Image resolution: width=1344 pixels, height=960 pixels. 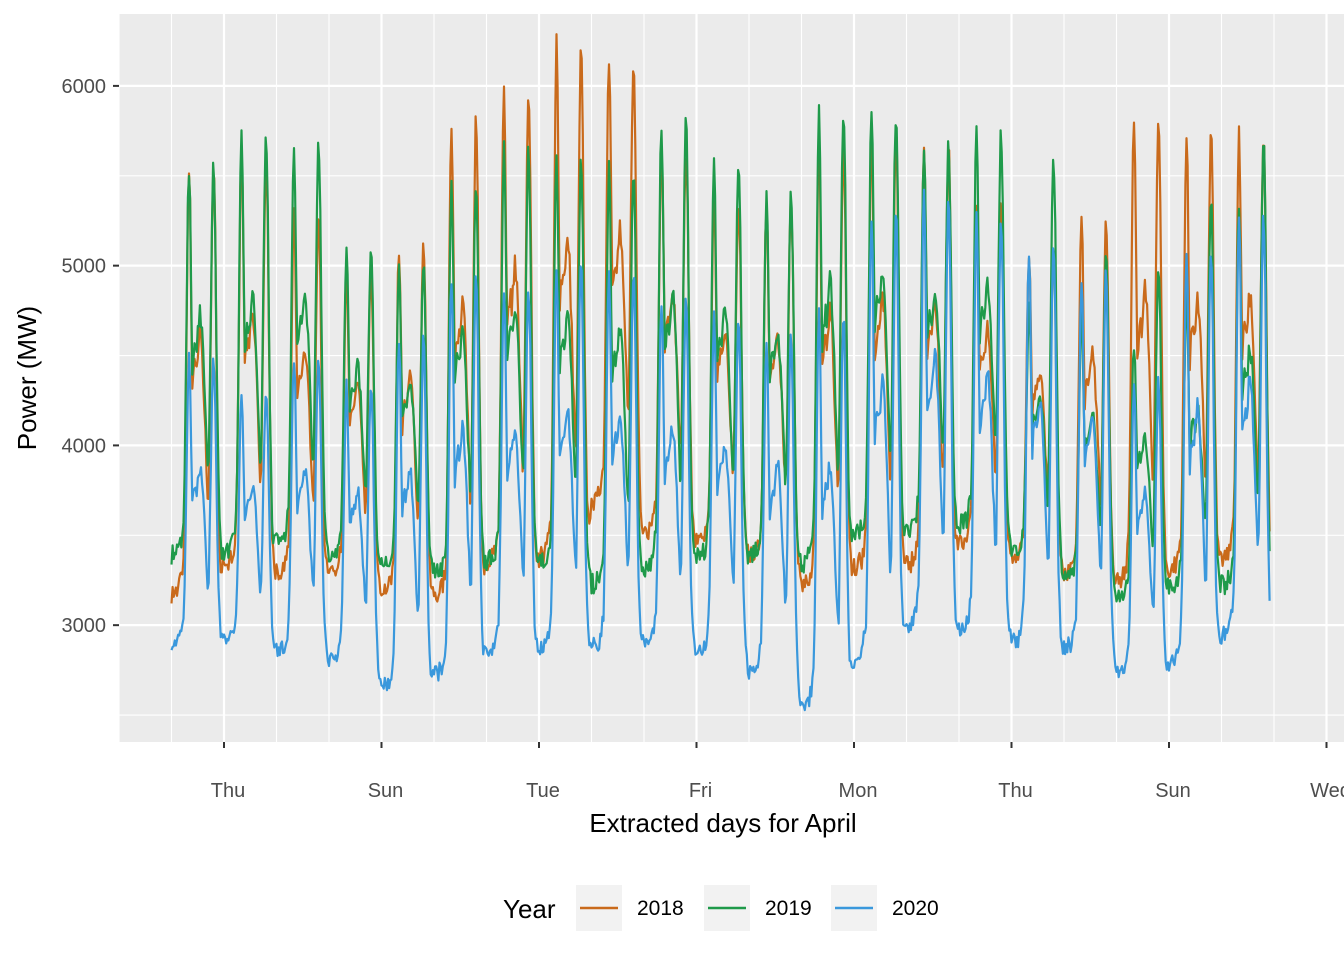 I want to click on y-tick-label: 3000, so click(x=84, y=626).